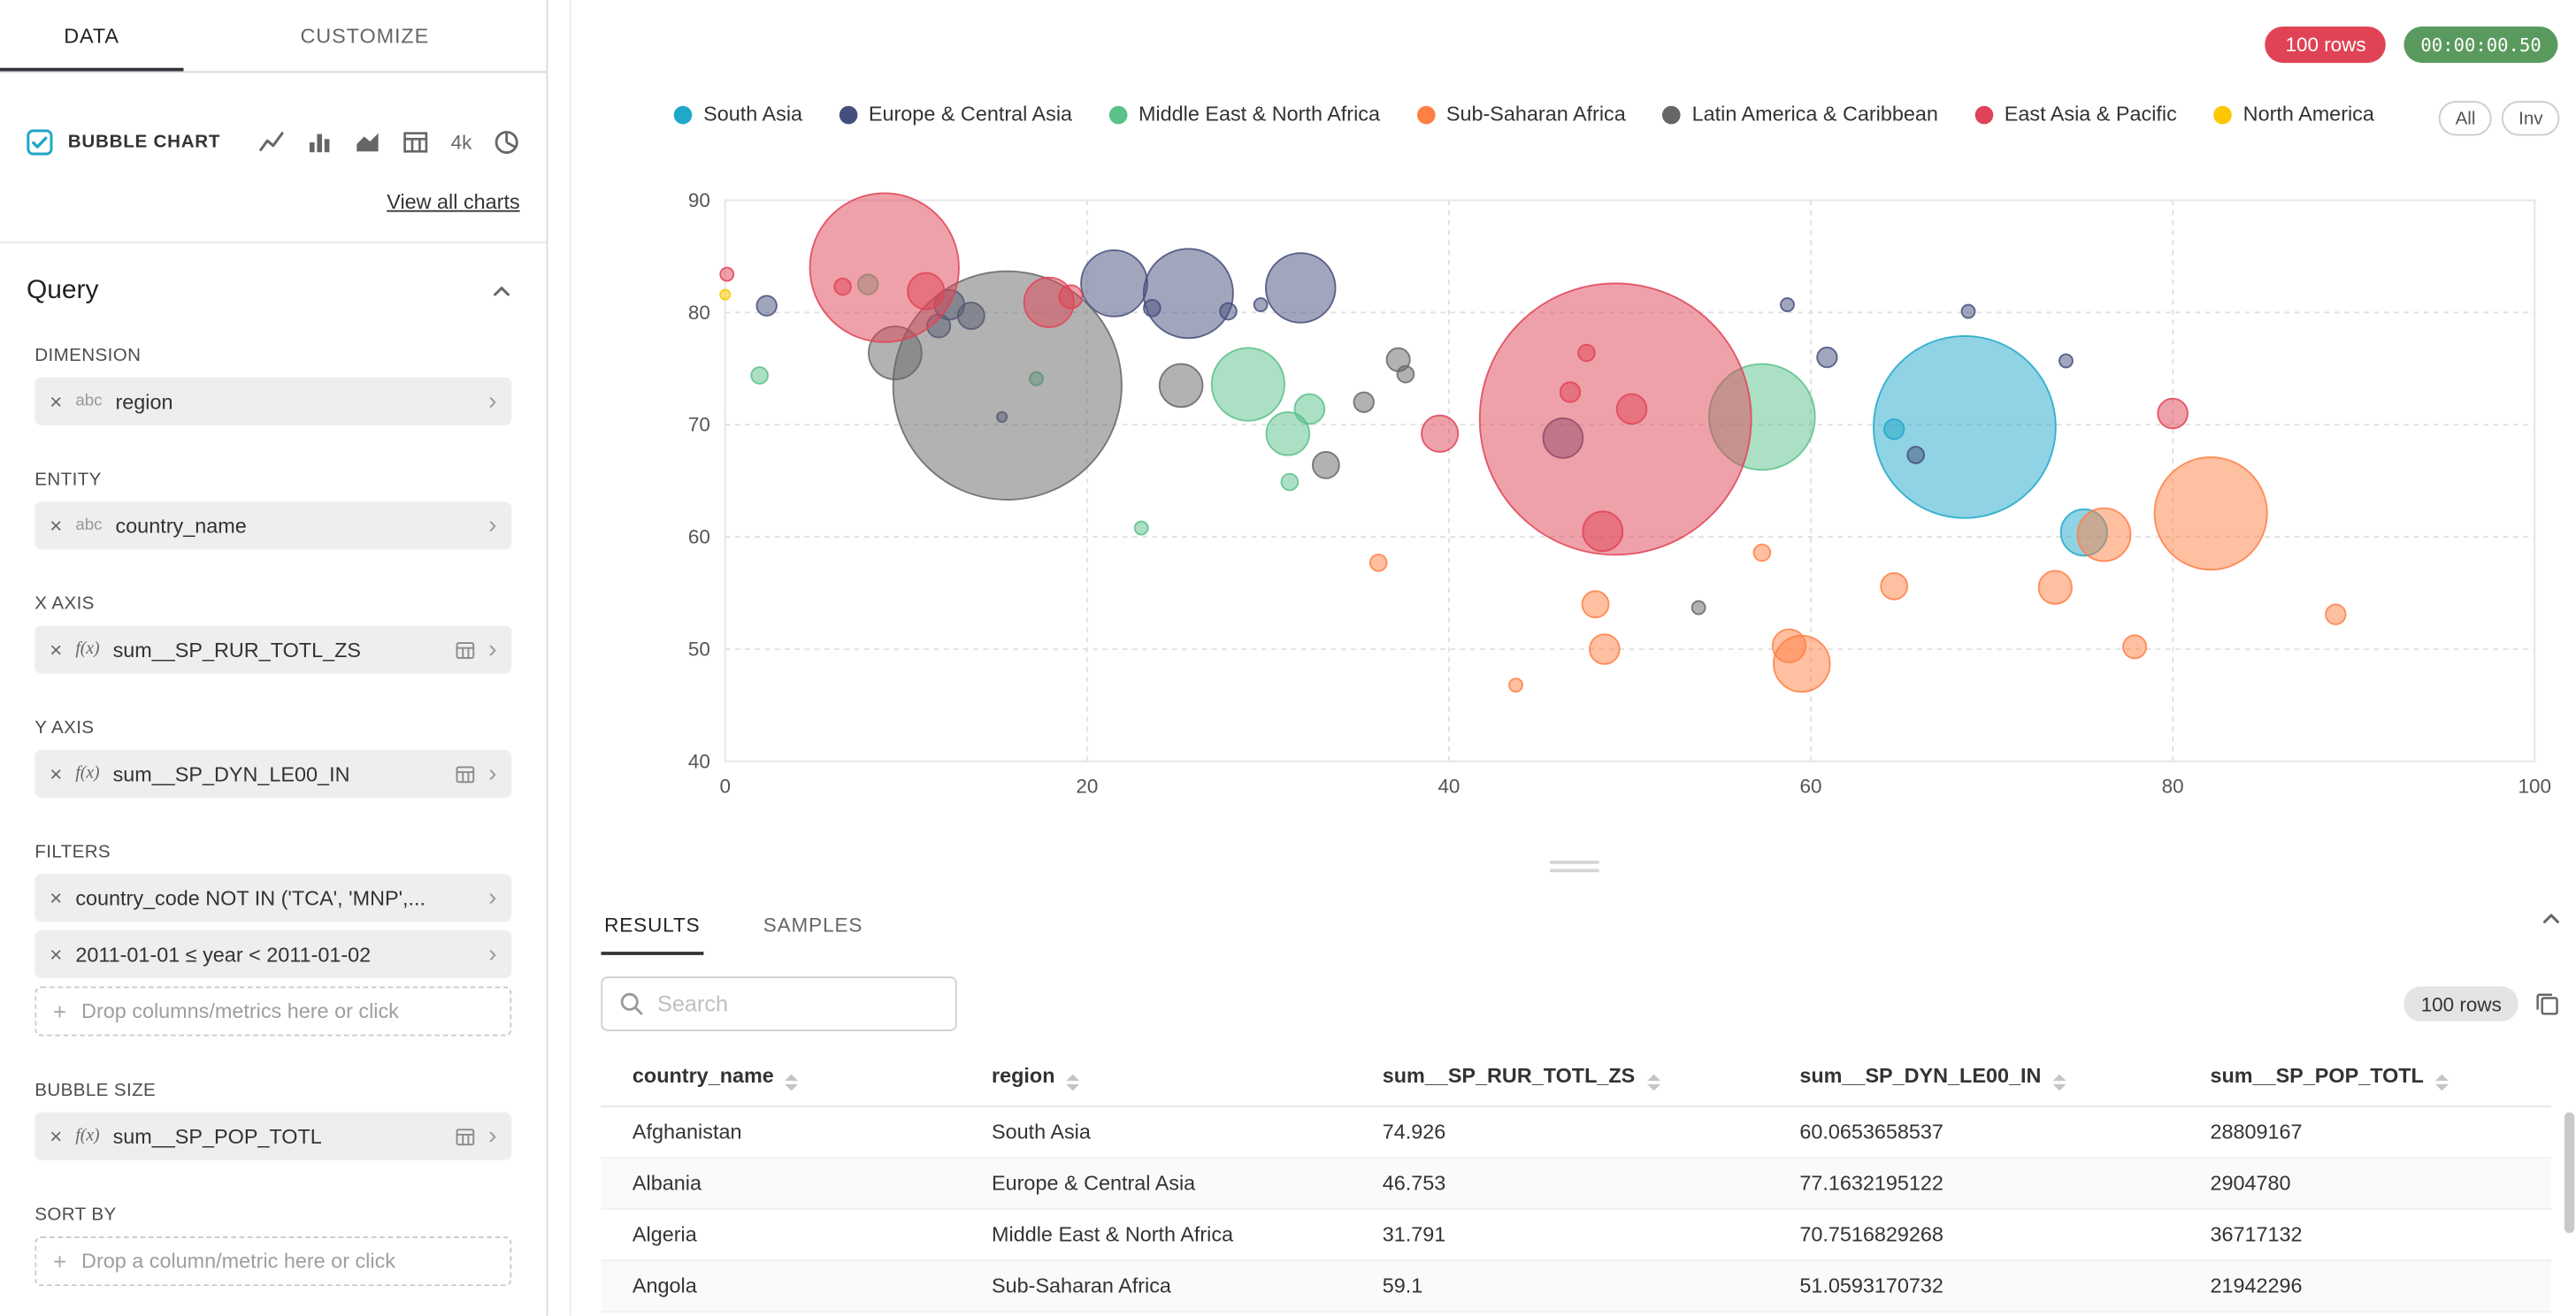 The image size is (2576, 1316). Describe the element at coordinates (1244, 114) in the screenshot. I see `legend-item: Middle East & North Africa` at that location.